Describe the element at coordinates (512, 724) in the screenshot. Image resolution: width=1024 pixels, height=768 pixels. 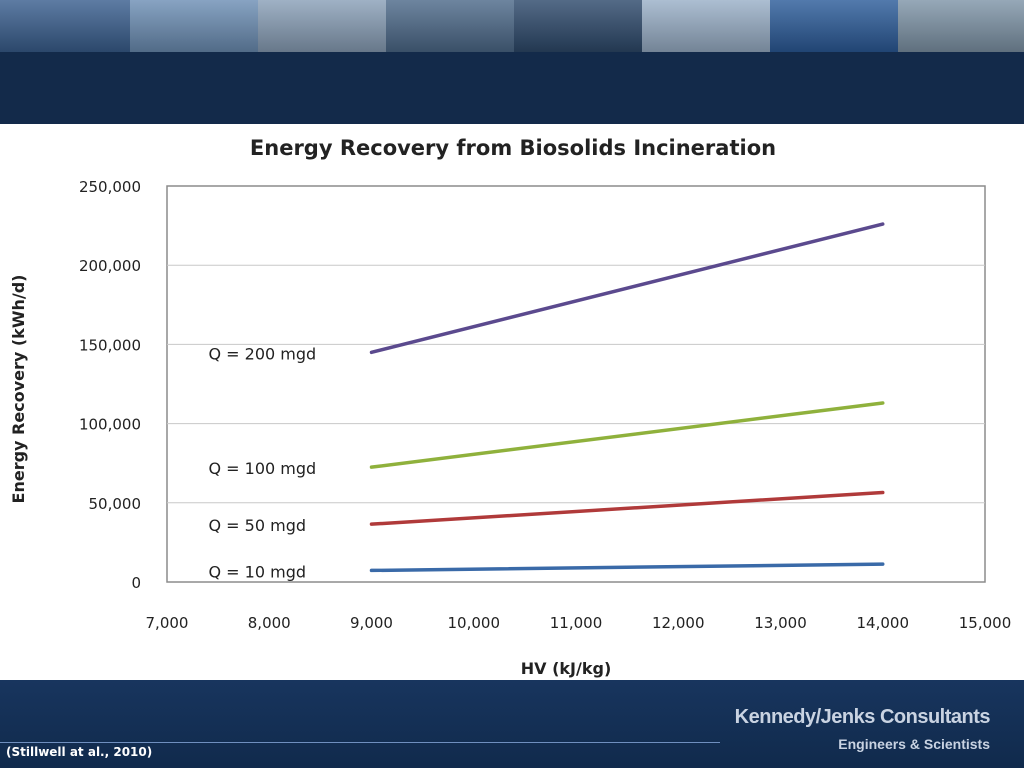
I see `footer-band` at that location.